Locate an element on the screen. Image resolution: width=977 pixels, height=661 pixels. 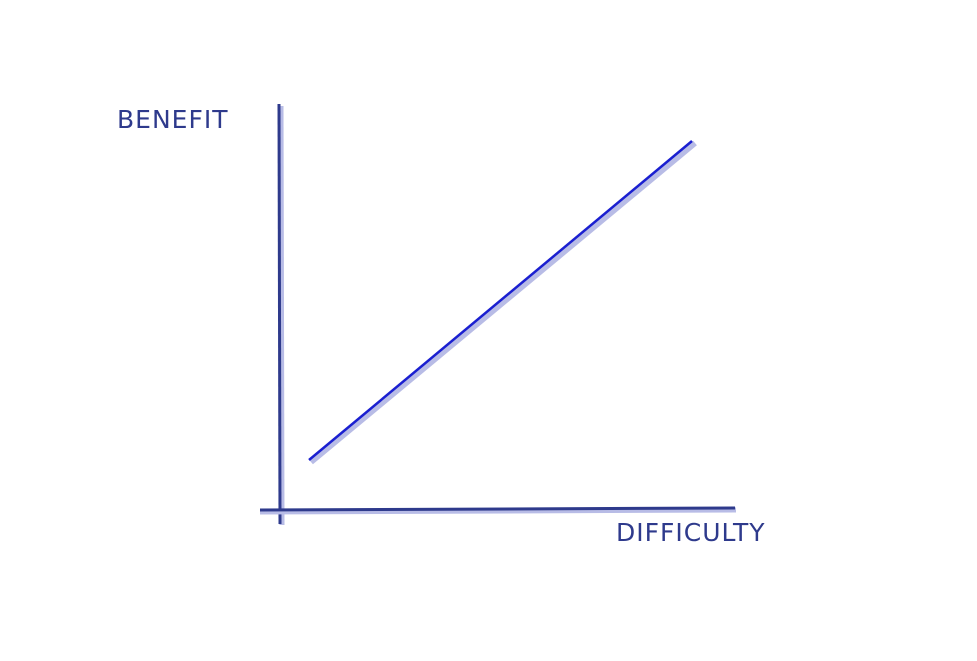
y-axis-shadow is located at coordinates (281, 315).